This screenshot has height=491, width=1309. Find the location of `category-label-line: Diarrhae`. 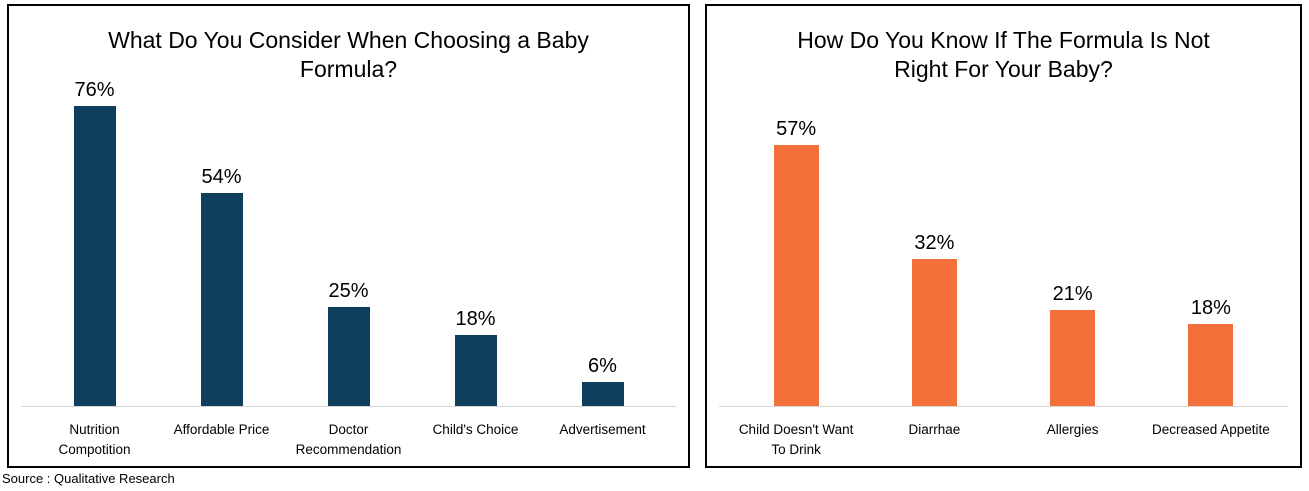

category-label-line: Diarrhae is located at coordinates (934, 429).